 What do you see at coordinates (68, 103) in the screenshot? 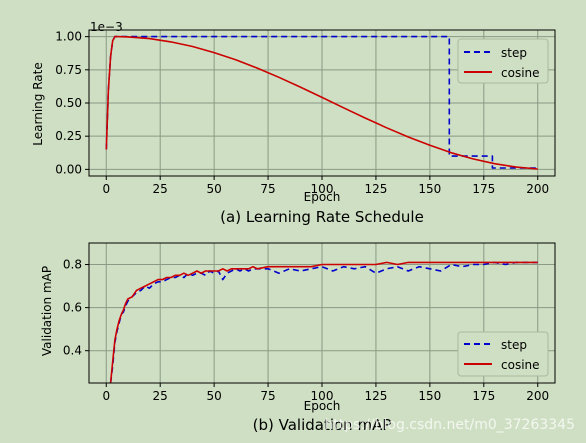
I see `lr-y-tick-label: 0.50` at bounding box center [68, 103].